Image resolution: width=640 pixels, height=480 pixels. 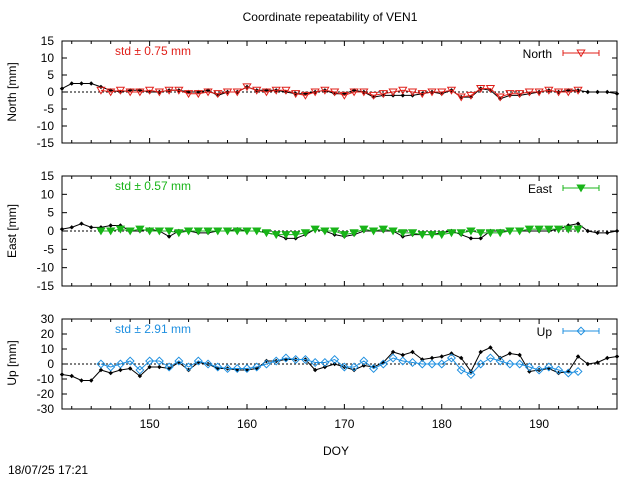 What do you see at coordinates (150, 424) in the screenshot?
I see `up-xtick-label: 150` at bounding box center [150, 424].